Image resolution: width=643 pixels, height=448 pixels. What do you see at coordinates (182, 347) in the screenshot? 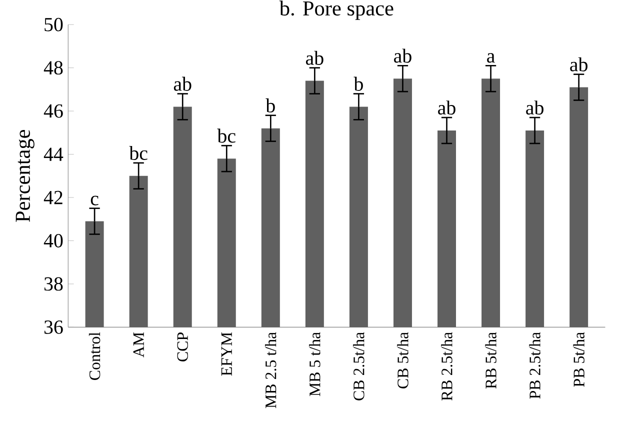
I see `x-tick-label: CCP` at bounding box center [182, 347].